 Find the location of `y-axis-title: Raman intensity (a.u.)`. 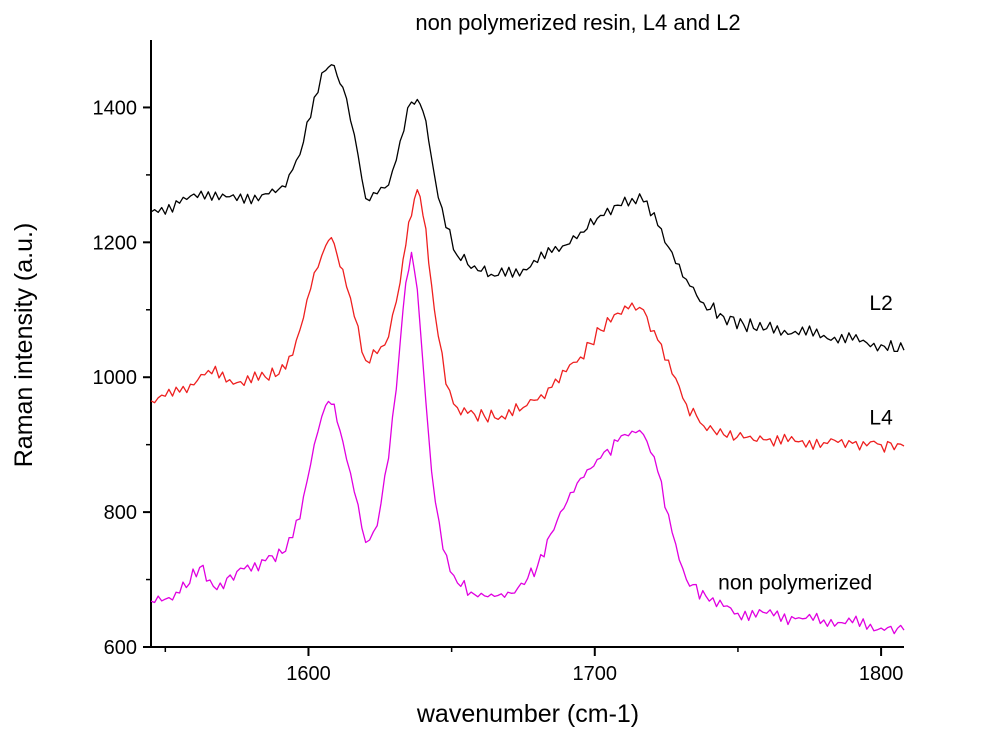

y-axis-title: Raman intensity (a.u.) is located at coordinates (24, 345).